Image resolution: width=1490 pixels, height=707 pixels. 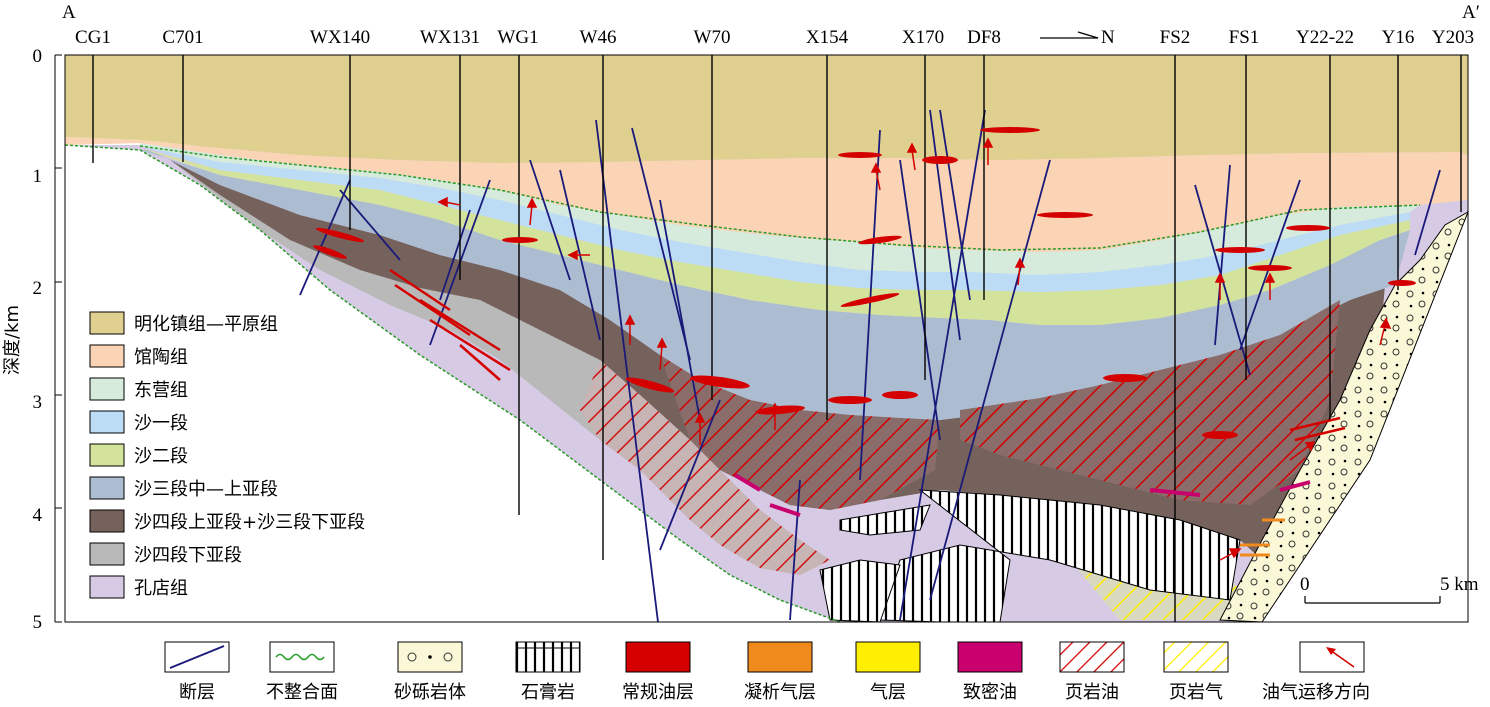 I want to click on legend-symbol-label: 常规油层, so click(x=658, y=692).